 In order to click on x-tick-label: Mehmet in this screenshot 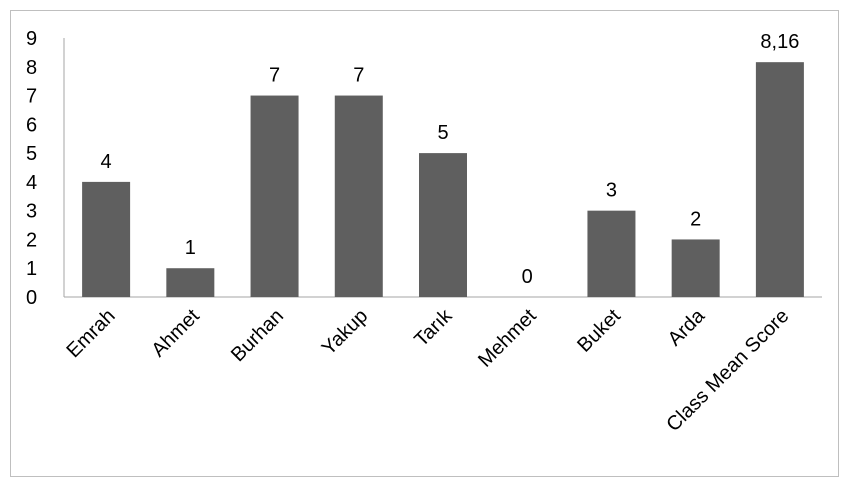, I will do `click(507, 338)`.